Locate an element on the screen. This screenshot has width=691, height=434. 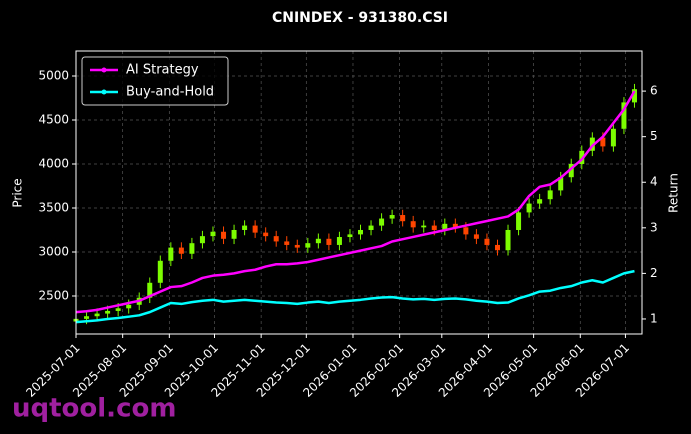
y-tick-label: 3500 is located at coordinates (53, 207).